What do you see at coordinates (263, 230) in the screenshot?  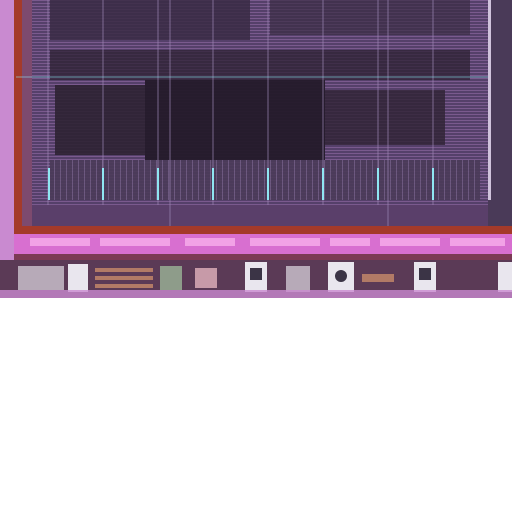 I see `bottom-seal-ring` at bounding box center [263, 230].